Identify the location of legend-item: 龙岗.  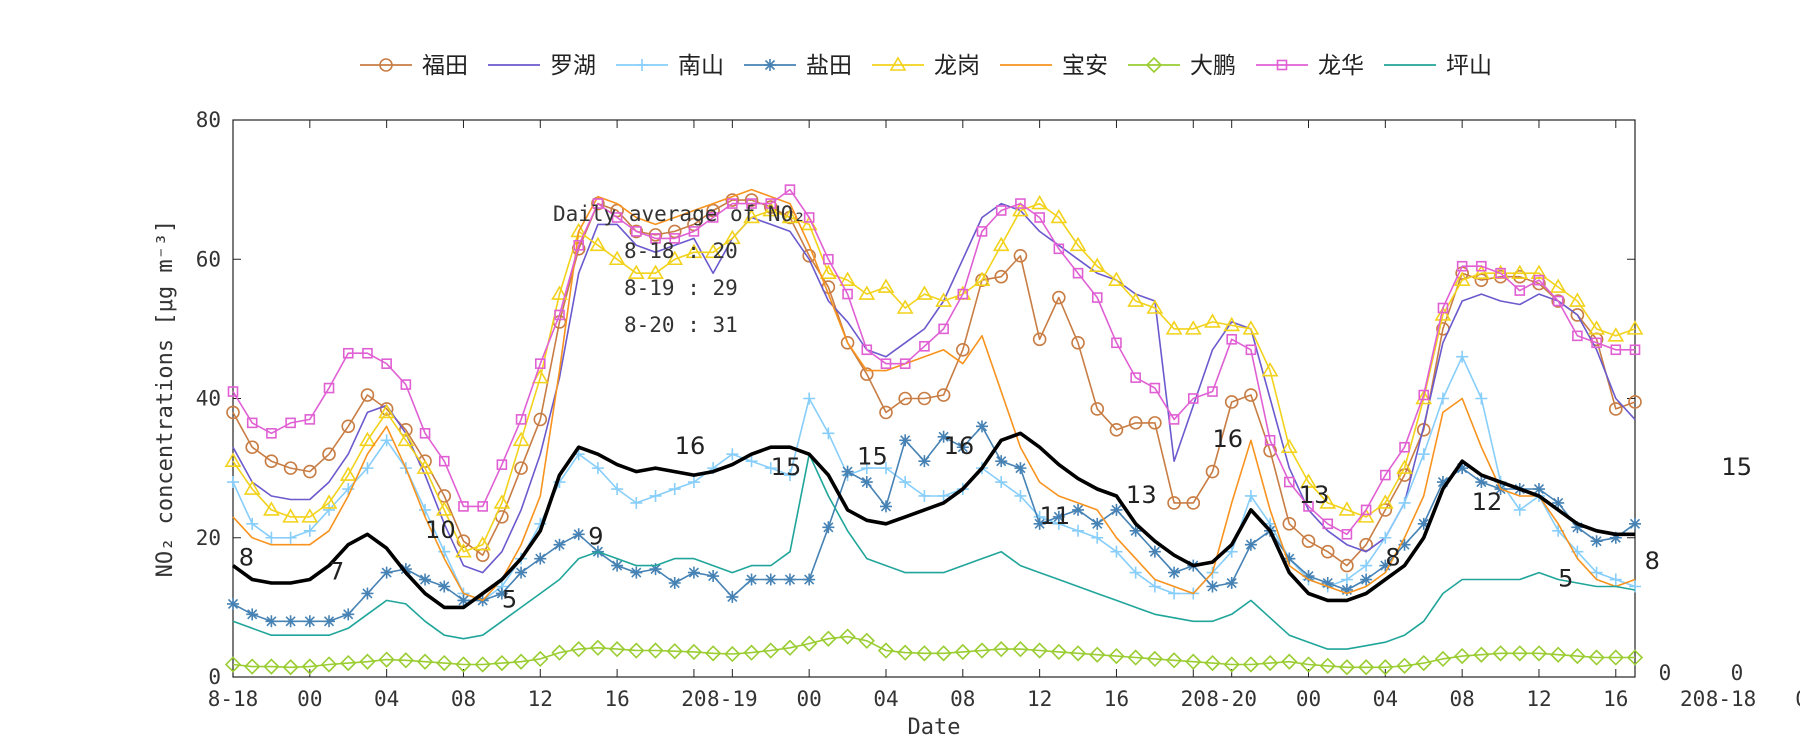
(926, 66).